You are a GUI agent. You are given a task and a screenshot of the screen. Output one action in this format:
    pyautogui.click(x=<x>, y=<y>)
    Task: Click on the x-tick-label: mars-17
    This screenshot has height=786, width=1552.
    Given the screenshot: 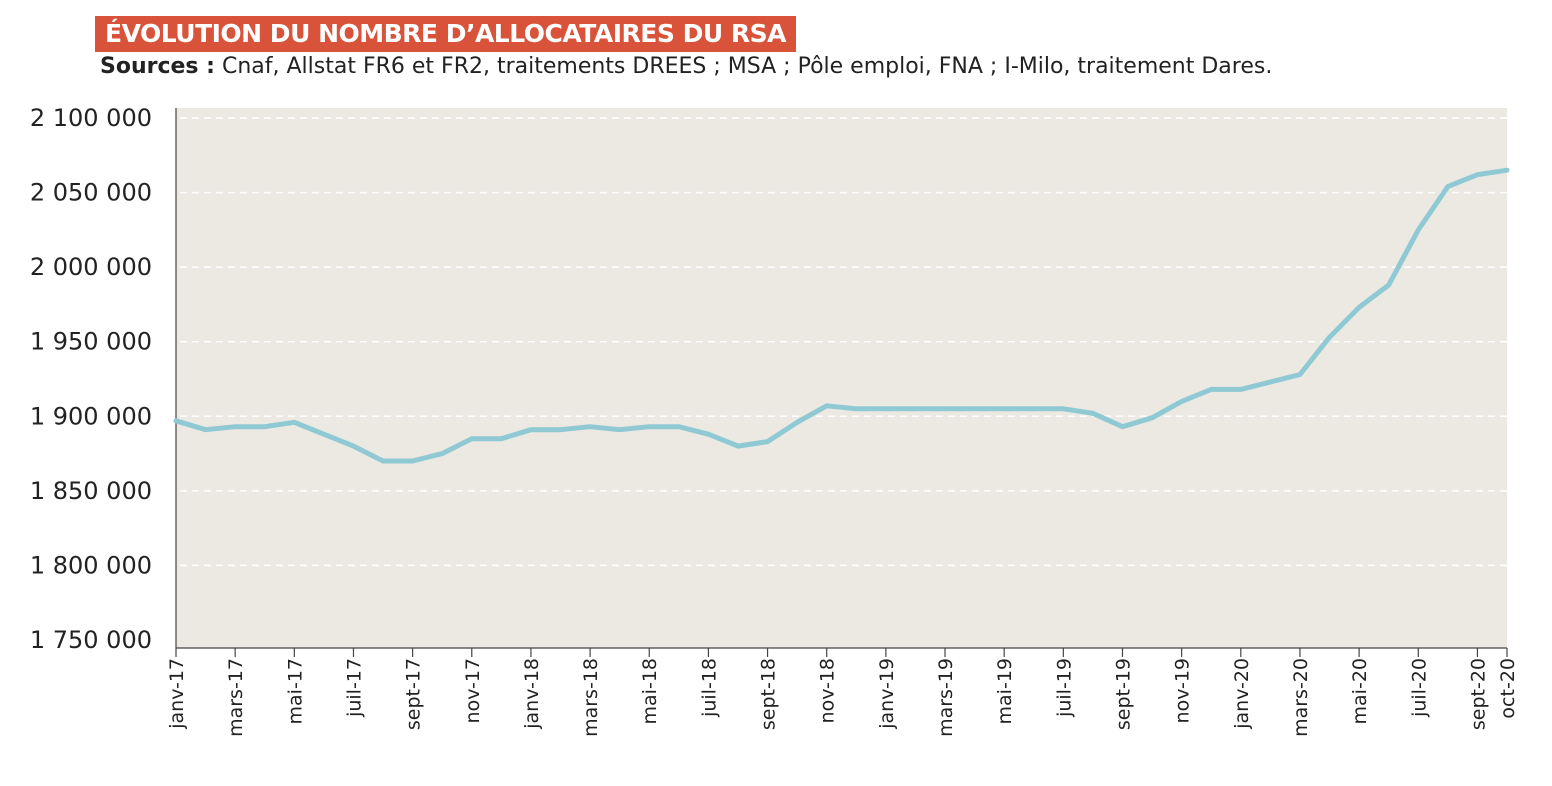 What is the action you would take?
    pyautogui.click(x=236, y=697)
    